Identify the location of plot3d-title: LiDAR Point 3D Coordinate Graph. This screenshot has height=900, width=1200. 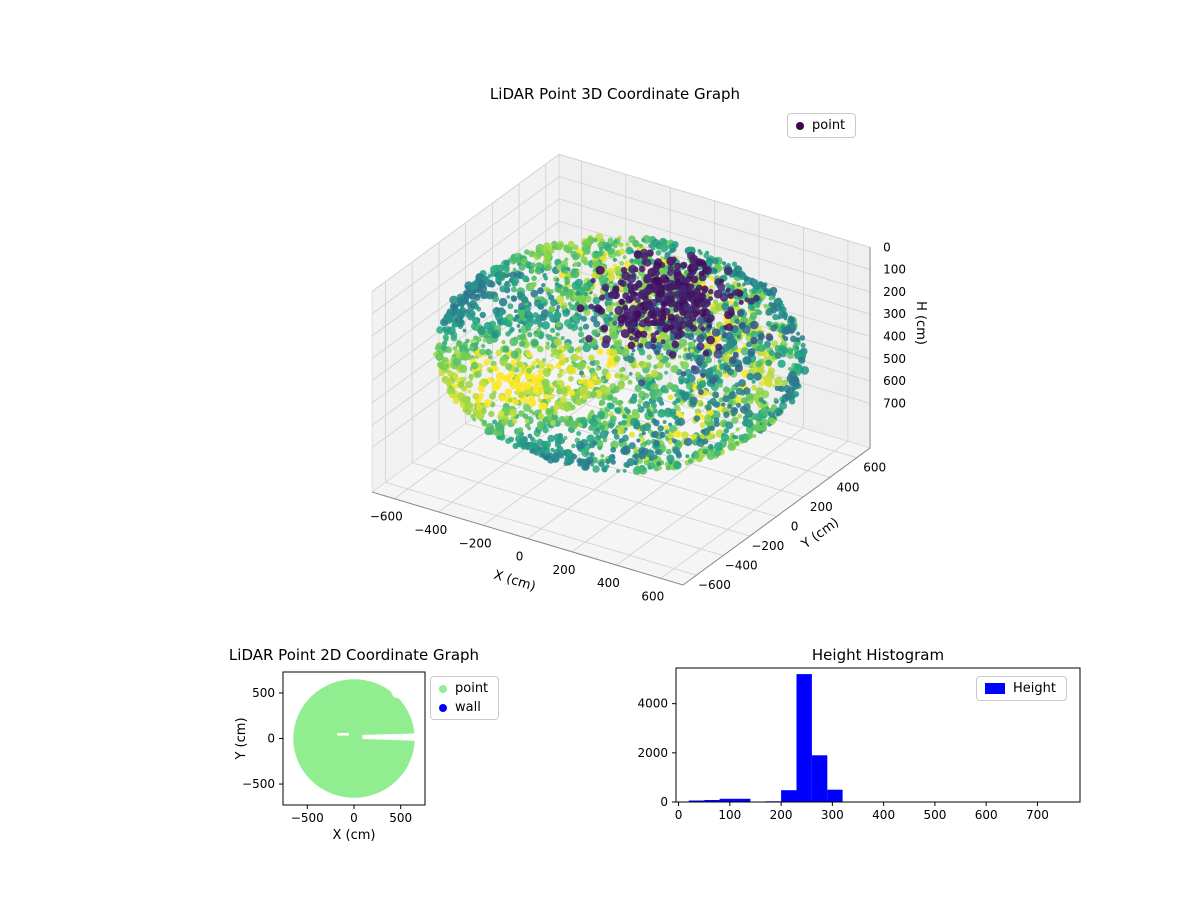
(615, 94).